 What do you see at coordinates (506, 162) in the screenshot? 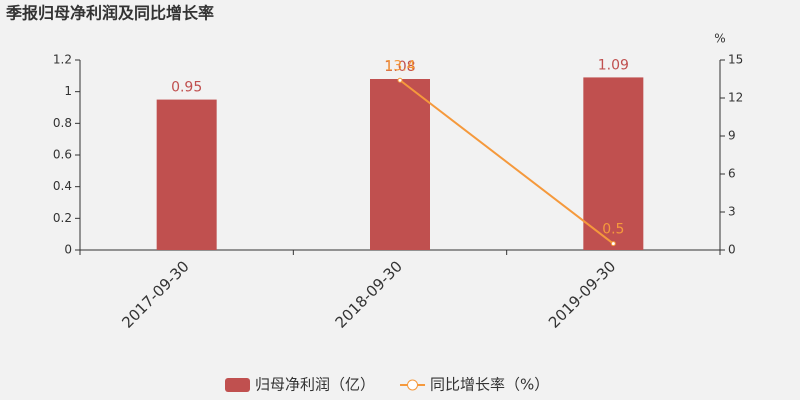
I see `line` at bounding box center [506, 162].